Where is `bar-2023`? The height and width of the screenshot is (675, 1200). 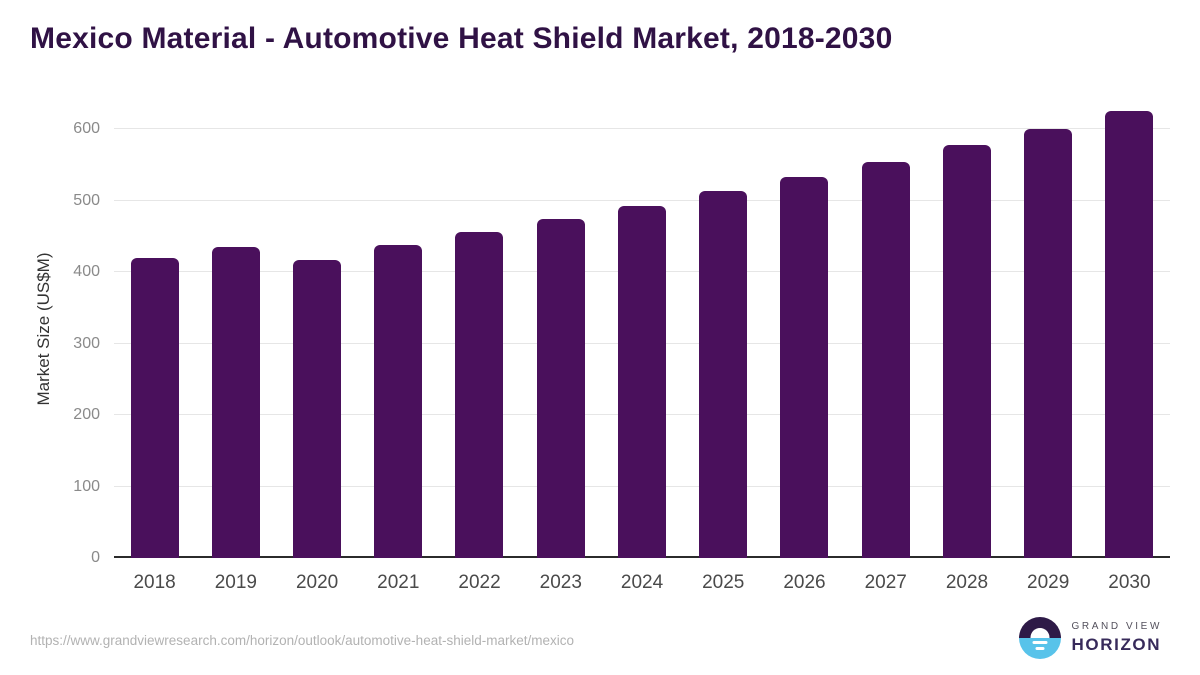
bar-2023 is located at coordinates (560, 388).